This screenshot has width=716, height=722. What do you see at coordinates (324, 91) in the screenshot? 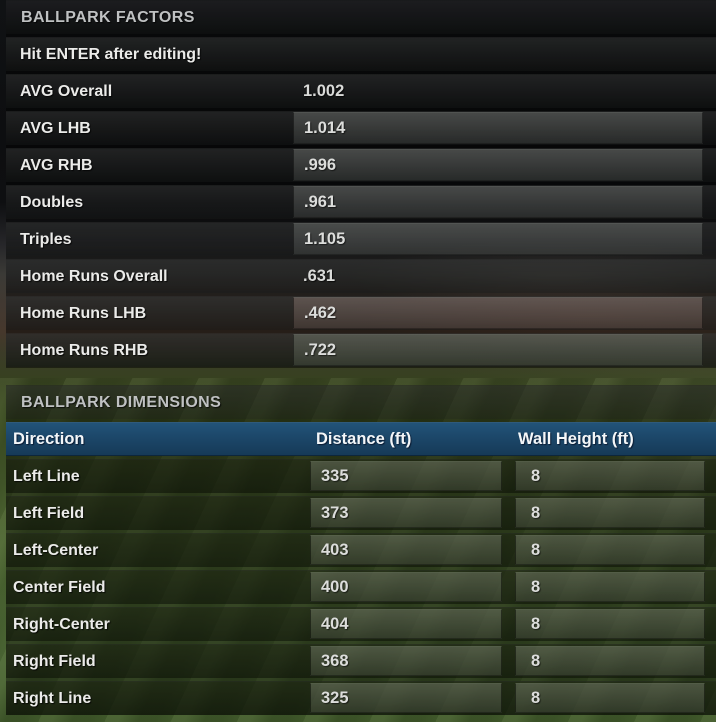
I see `factor-value-text: 1.002` at bounding box center [324, 91].